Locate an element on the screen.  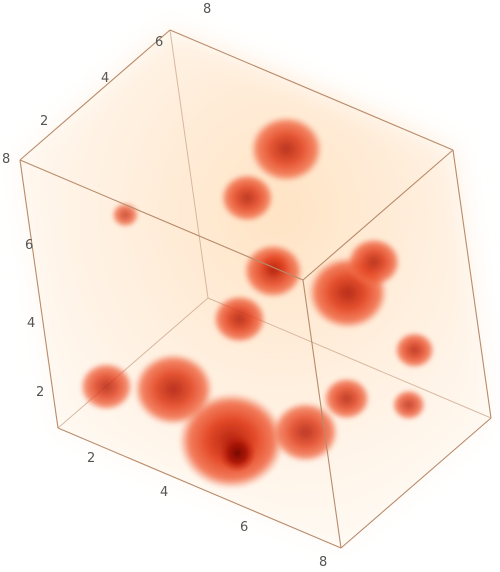
z-tick-label: 8 is located at coordinates (6, 159).